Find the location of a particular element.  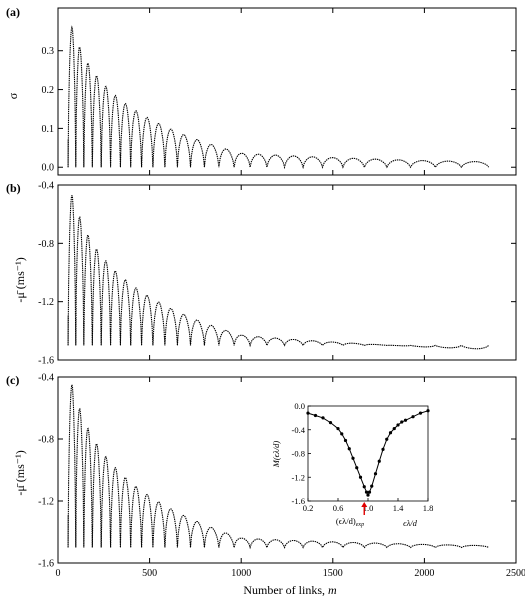

inset-y-tick-label: 0.0 is located at coordinates (299, 406).